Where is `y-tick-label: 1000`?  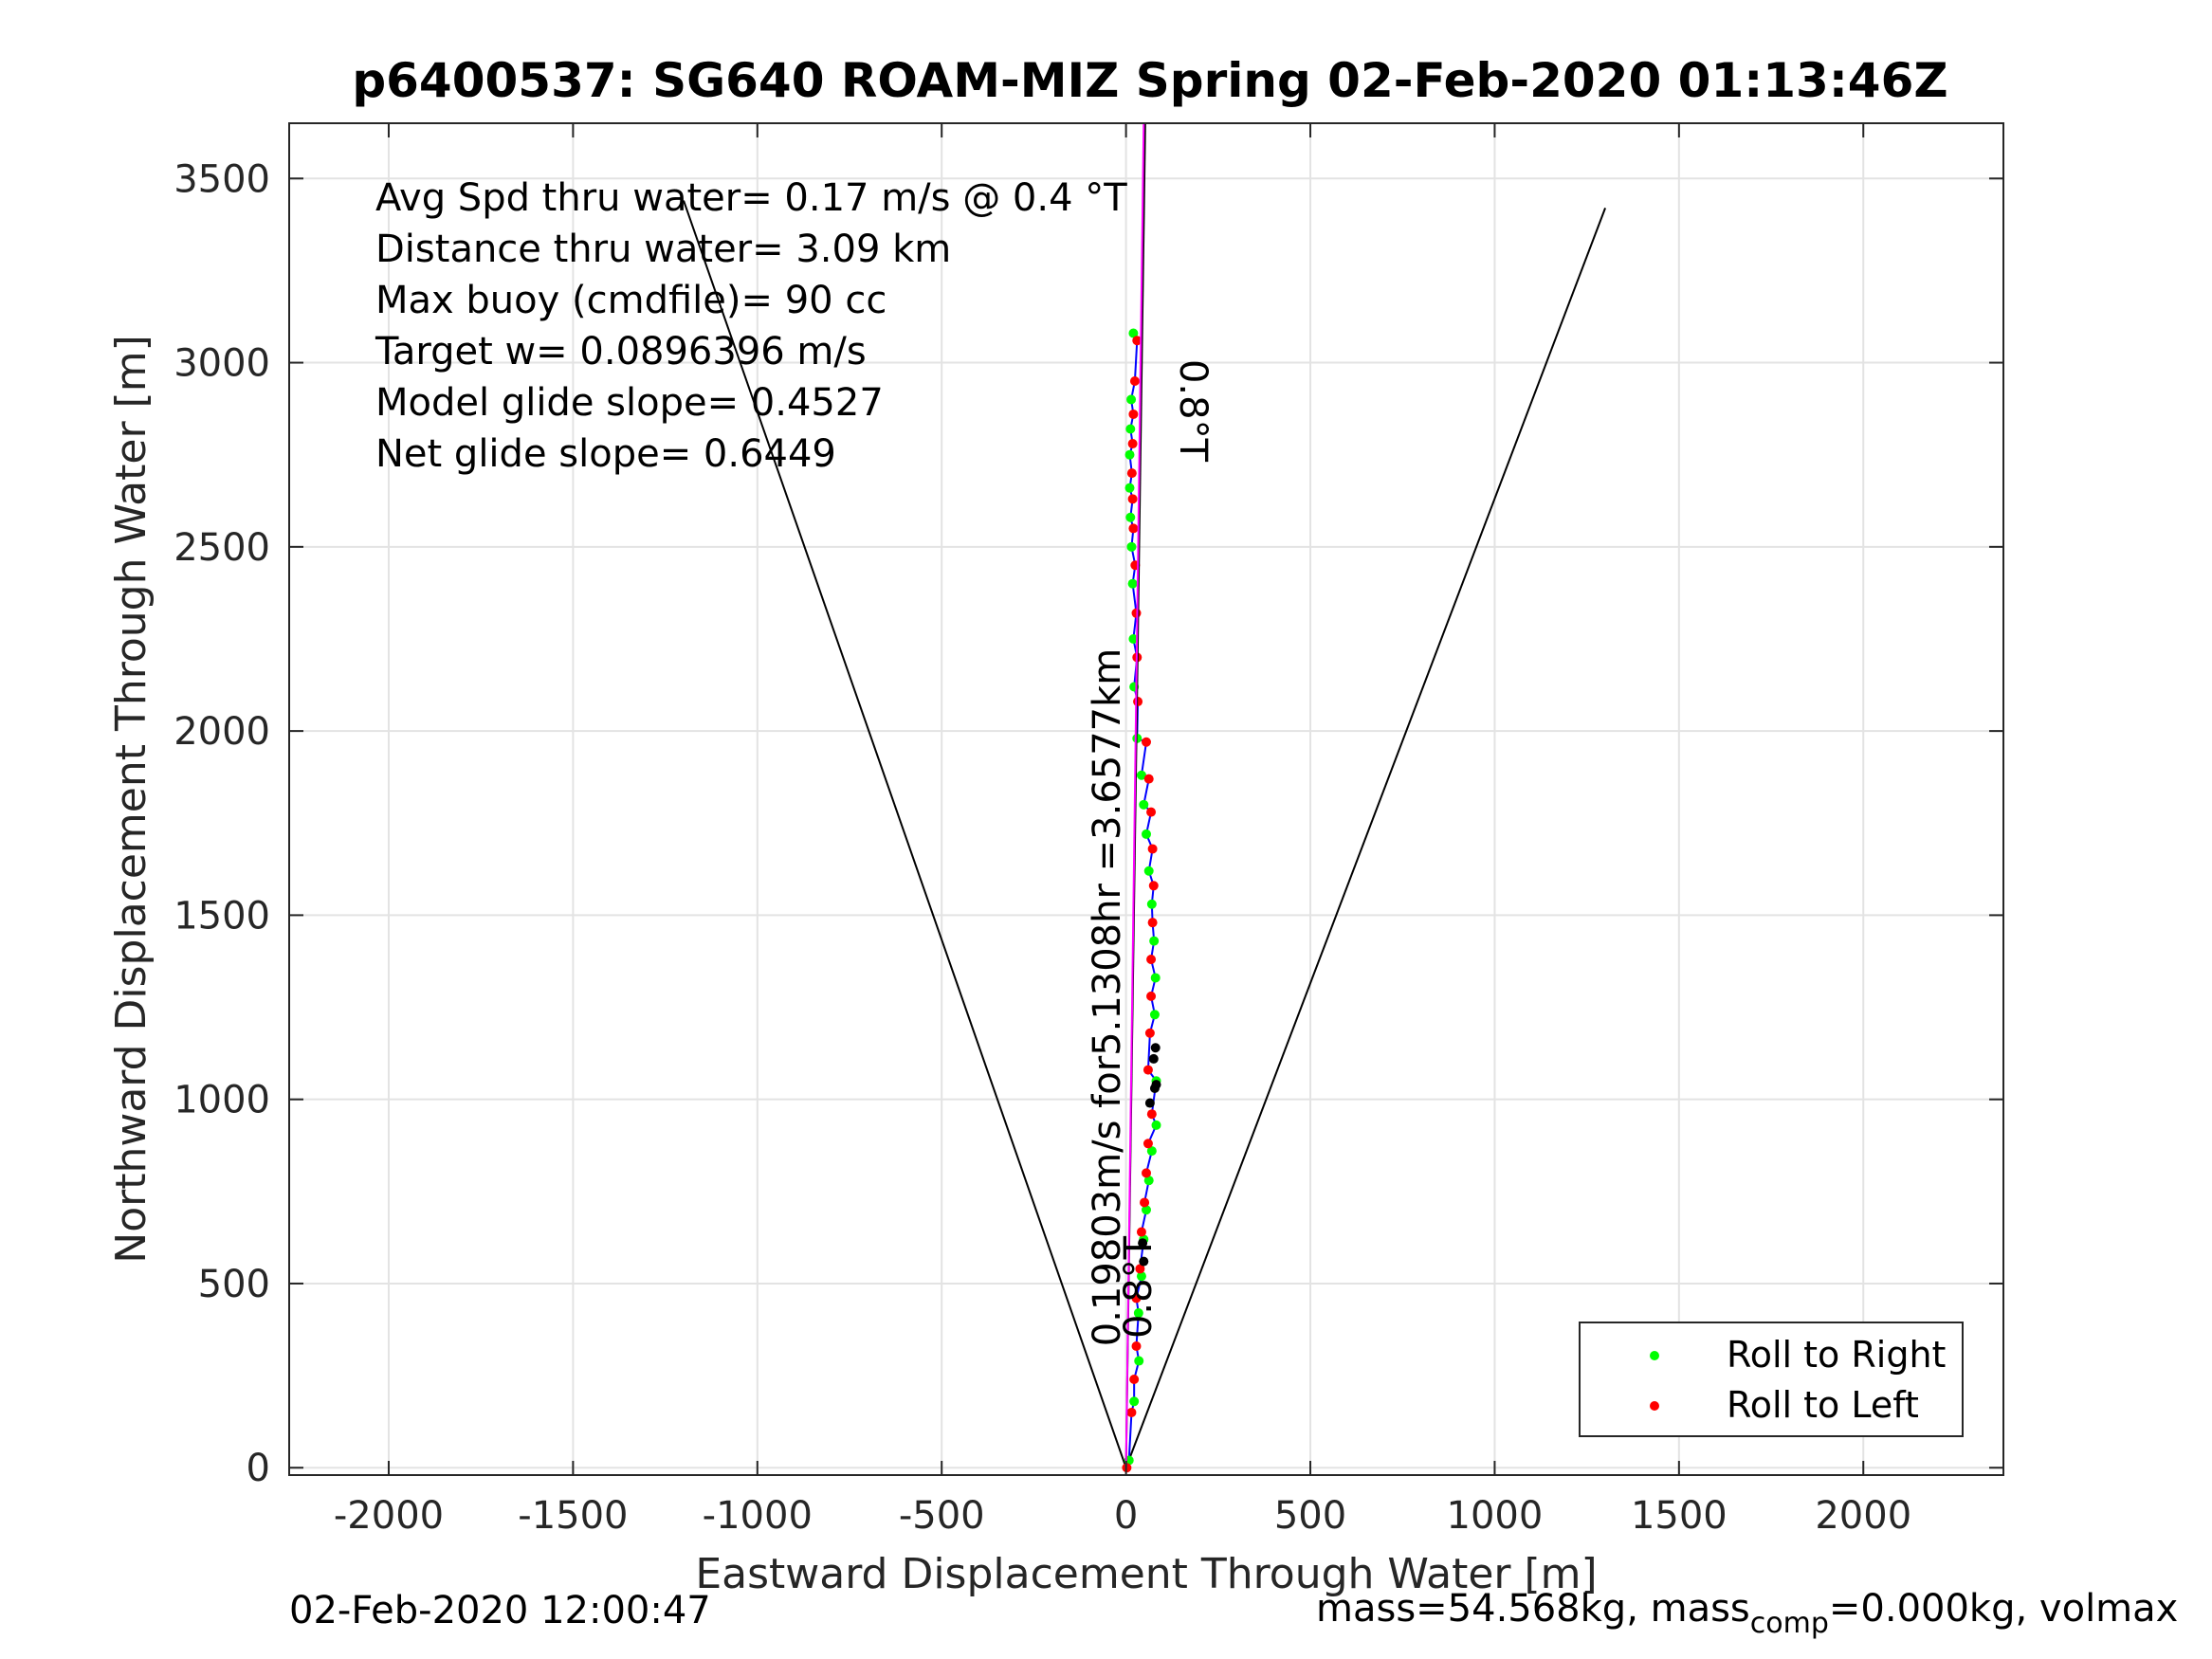
y-tick-label: 1000 is located at coordinates (222, 1100).